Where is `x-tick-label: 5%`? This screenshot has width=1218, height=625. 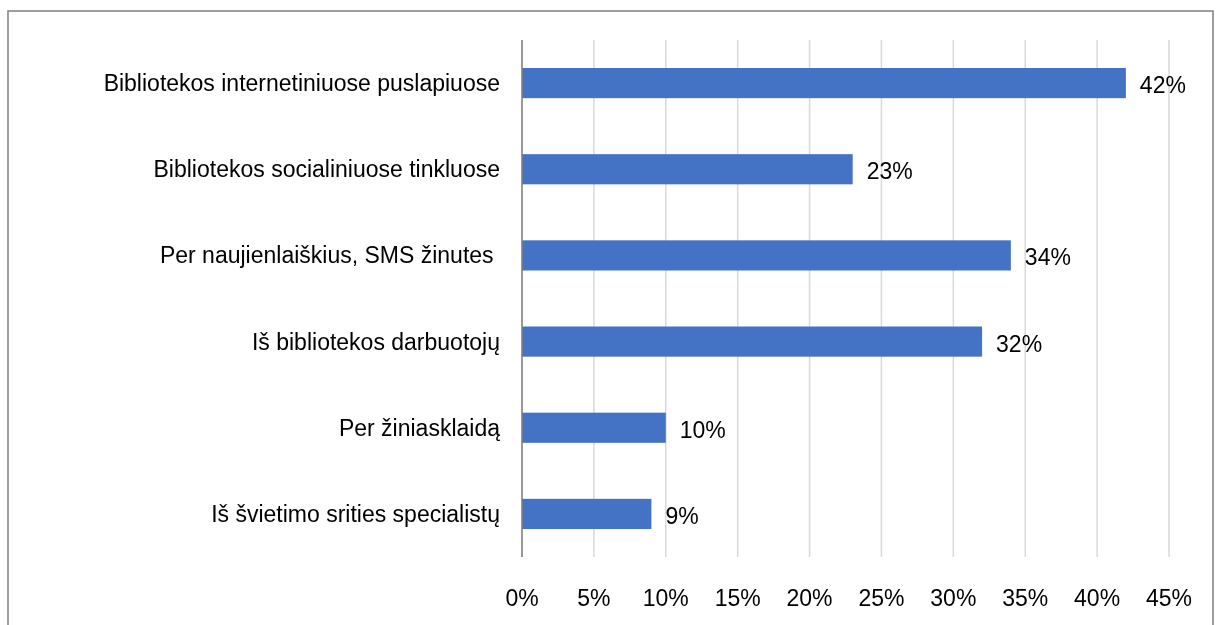 x-tick-label: 5% is located at coordinates (594, 598).